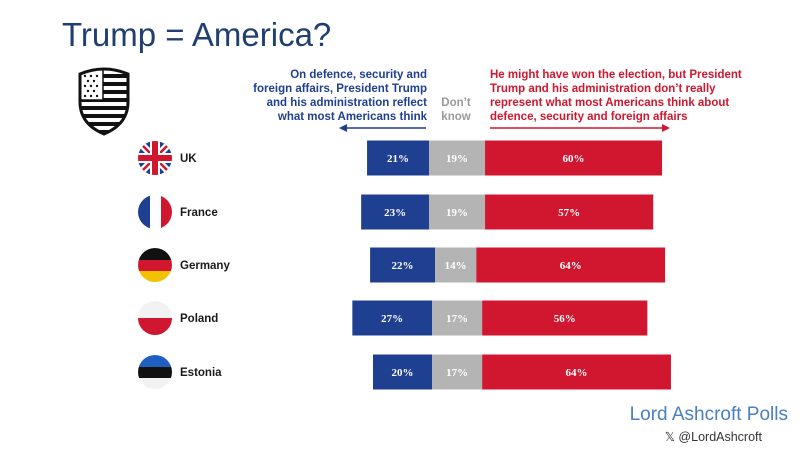 The height and width of the screenshot is (450, 800). Describe the element at coordinates (205, 266) in the screenshot. I see `category-label-germany: Germany` at that location.